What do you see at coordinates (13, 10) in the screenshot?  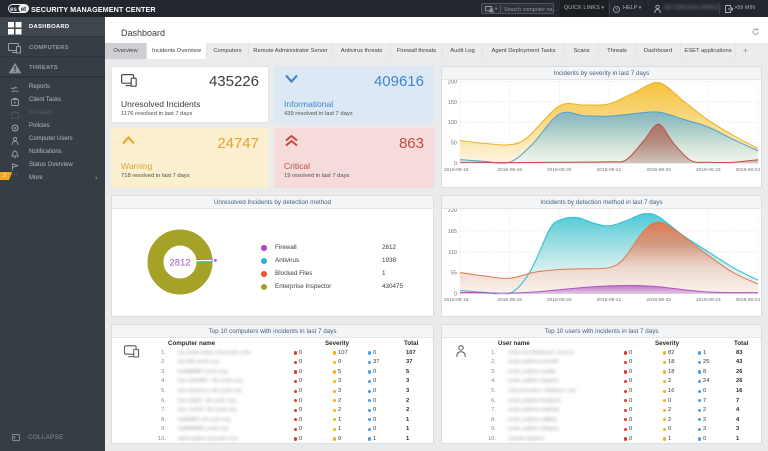 I see `svg-text: es` at bounding box center [13, 10].